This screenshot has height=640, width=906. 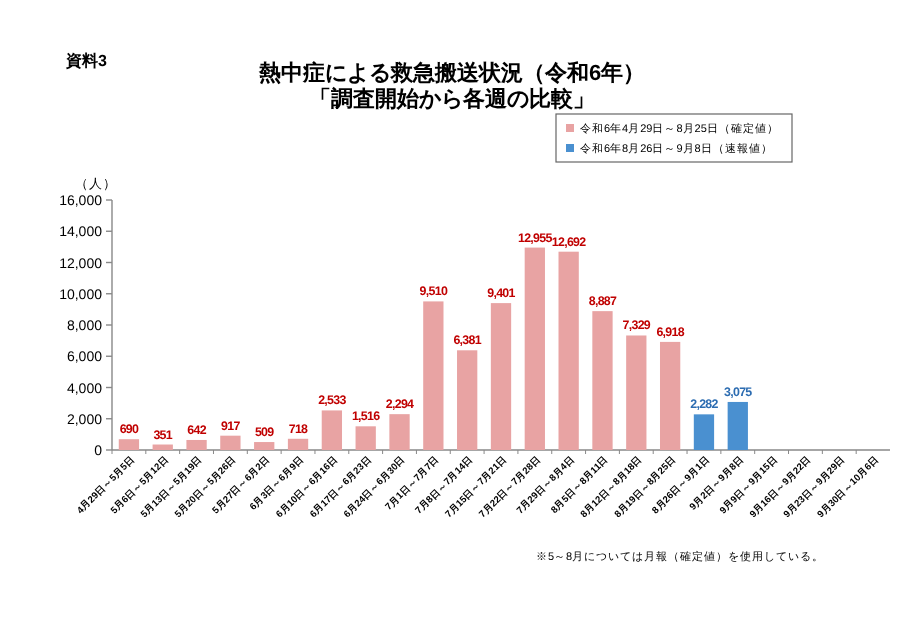 What do you see at coordinates (452, 99) in the screenshot?
I see `chart-subtitle: 「調査開始から各週の比較」` at bounding box center [452, 99].